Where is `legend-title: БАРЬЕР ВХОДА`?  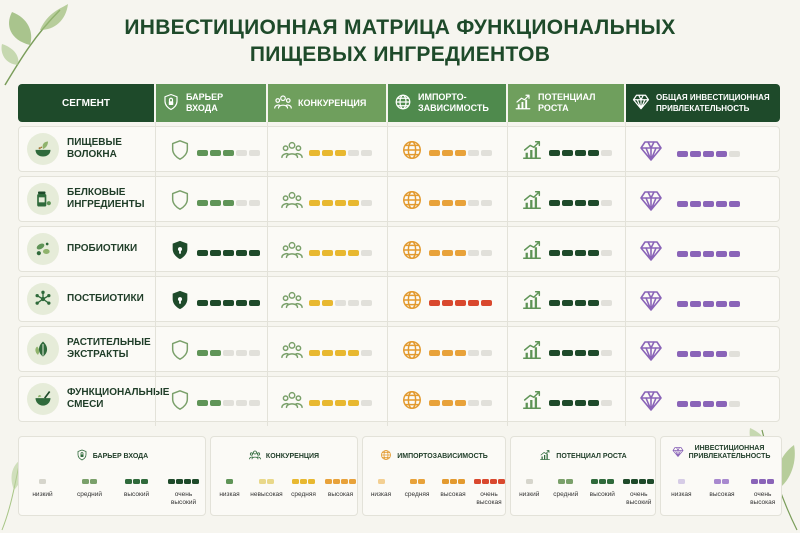
legend-title: БАРЬЕР ВХОДА is located at coordinates (112, 456).